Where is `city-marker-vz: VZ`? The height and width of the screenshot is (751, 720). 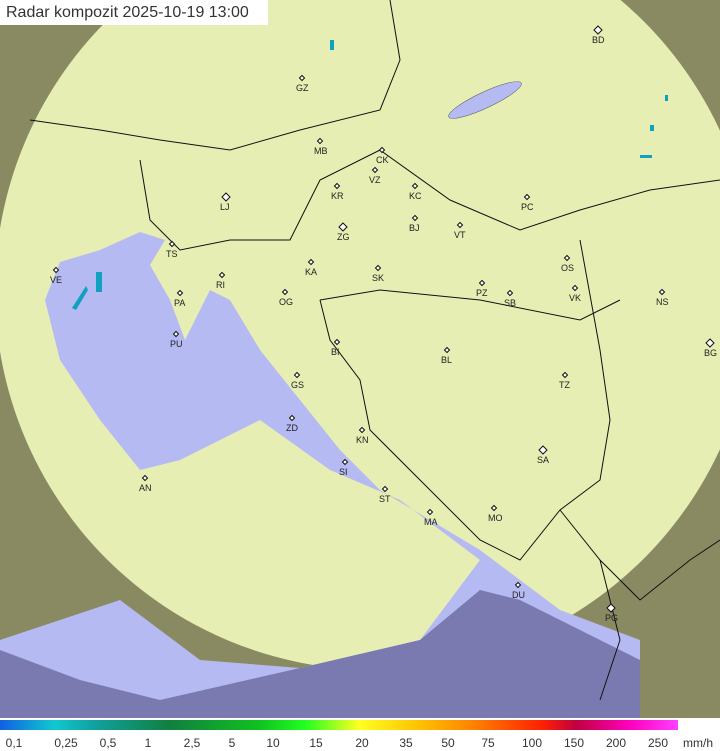 city-marker-vz: VZ is located at coordinates (375, 175).